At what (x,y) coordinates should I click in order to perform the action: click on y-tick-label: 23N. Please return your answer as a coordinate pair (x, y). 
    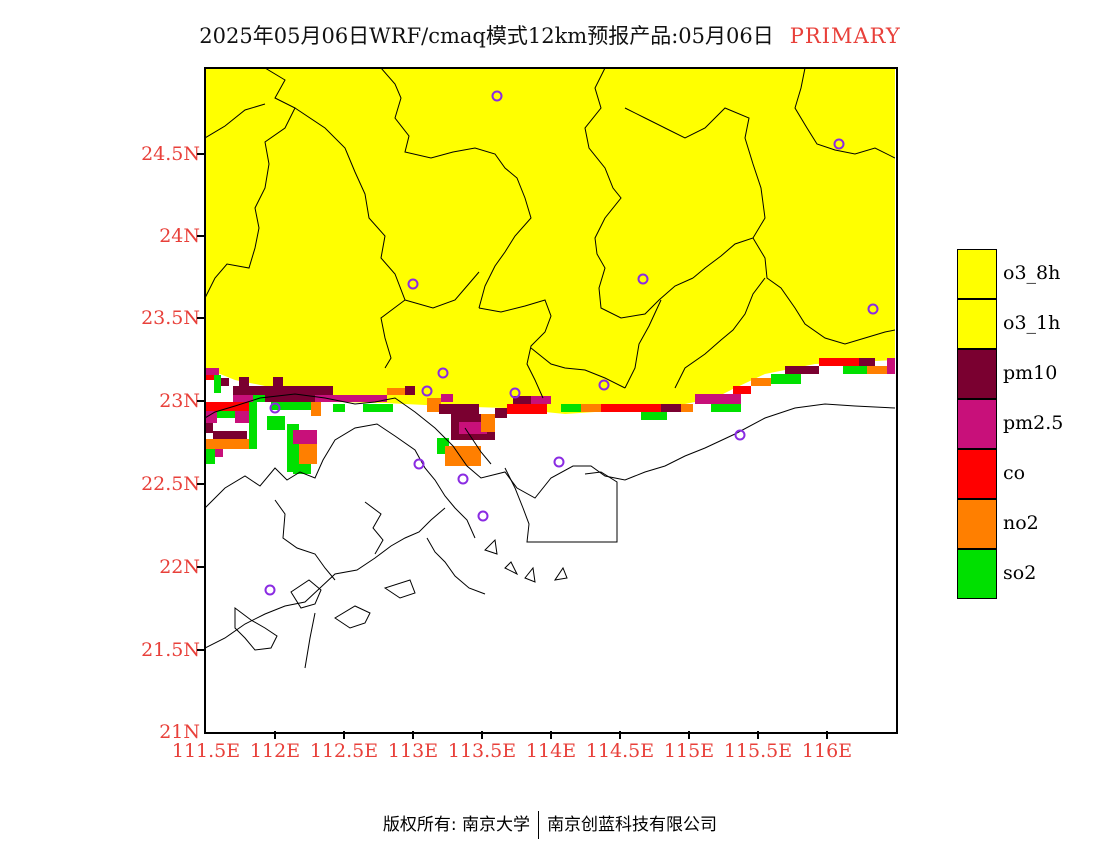
    Looking at the image, I should click on (179, 401).